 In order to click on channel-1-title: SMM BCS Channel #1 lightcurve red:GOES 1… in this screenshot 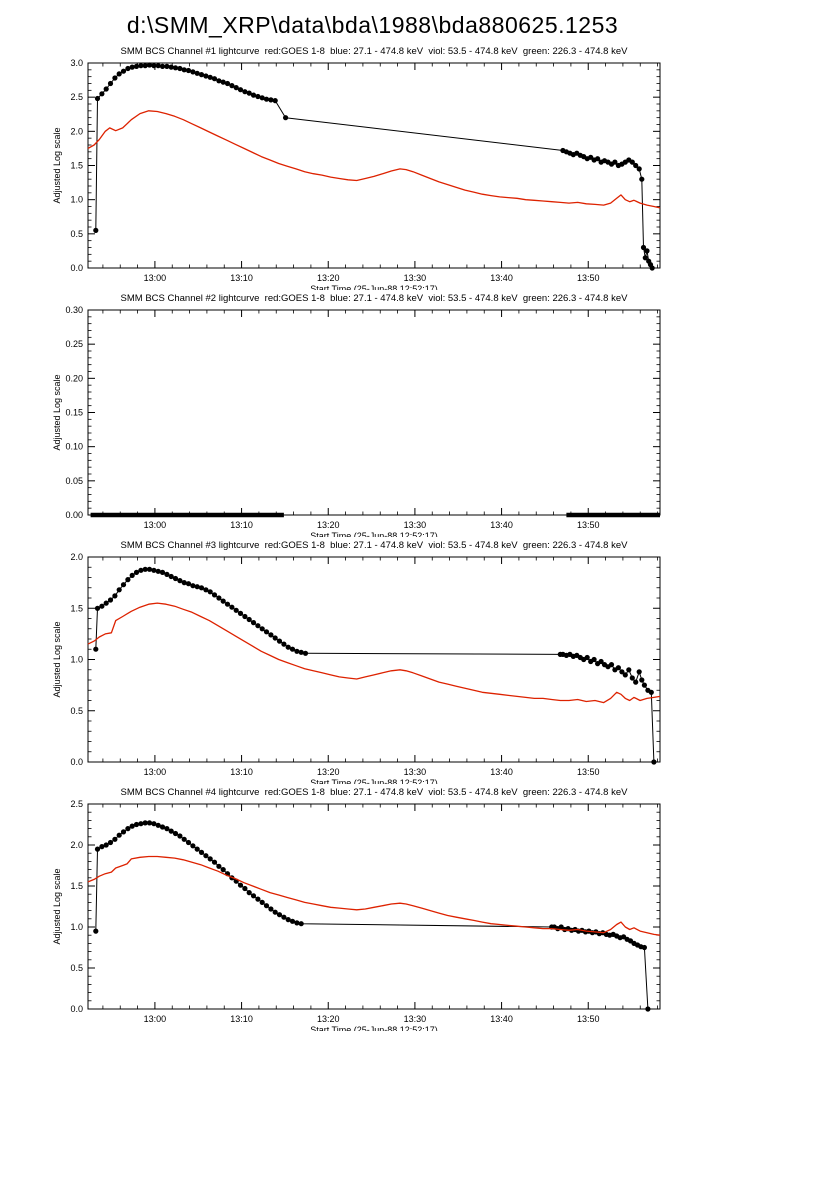, I will do `click(374, 51)`.